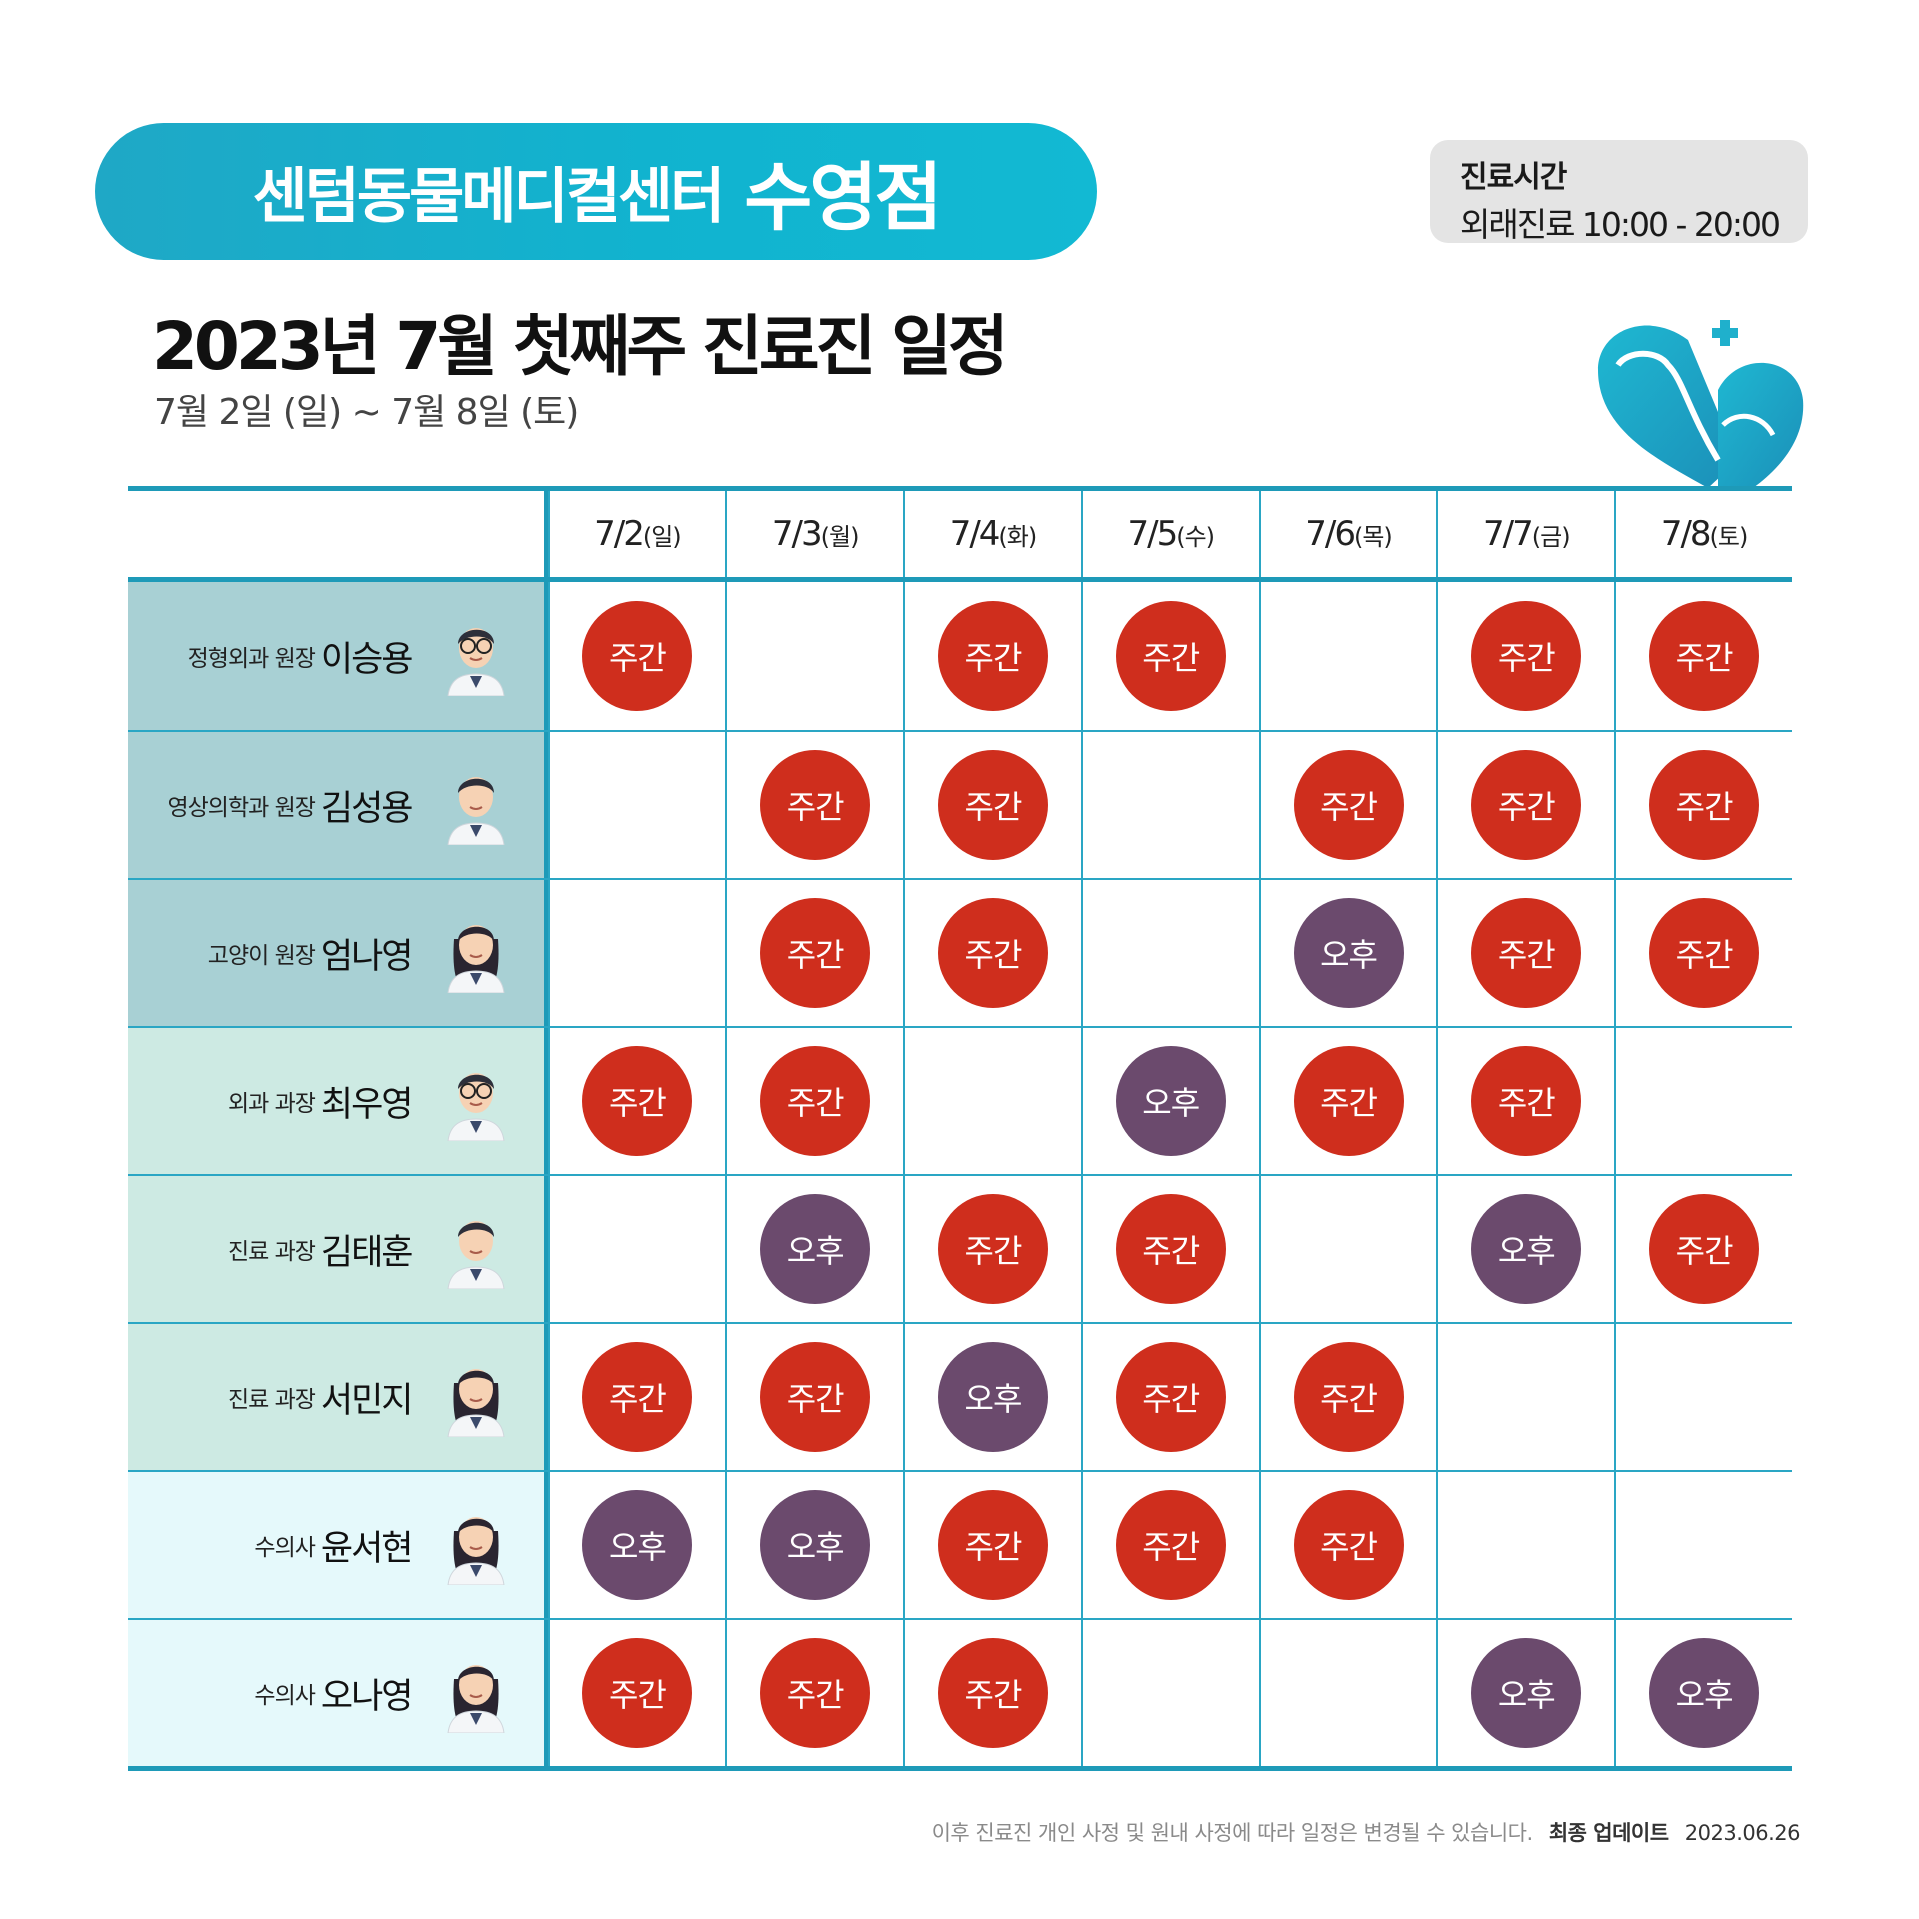 The height and width of the screenshot is (1919, 1919). I want to click on doctor-cell: 정형외과 원장 이승용, so click(338, 656).